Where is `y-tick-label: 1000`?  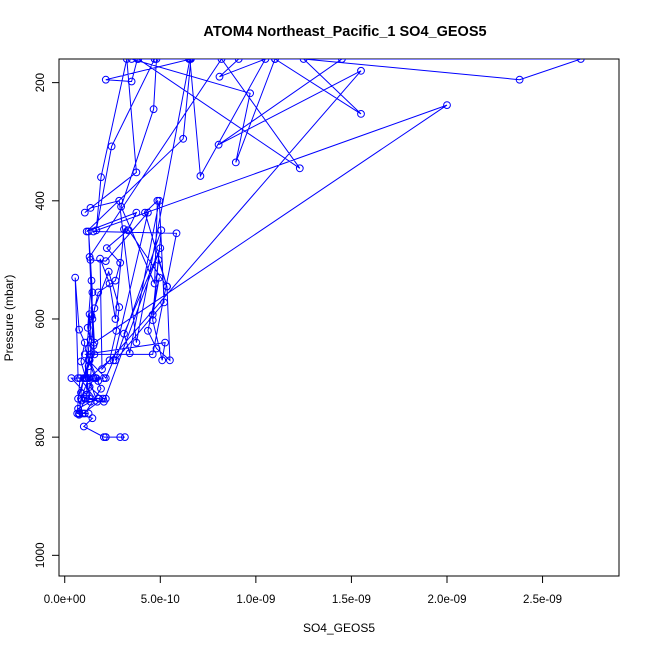
y-tick-label: 1000 is located at coordinates (41, 556).